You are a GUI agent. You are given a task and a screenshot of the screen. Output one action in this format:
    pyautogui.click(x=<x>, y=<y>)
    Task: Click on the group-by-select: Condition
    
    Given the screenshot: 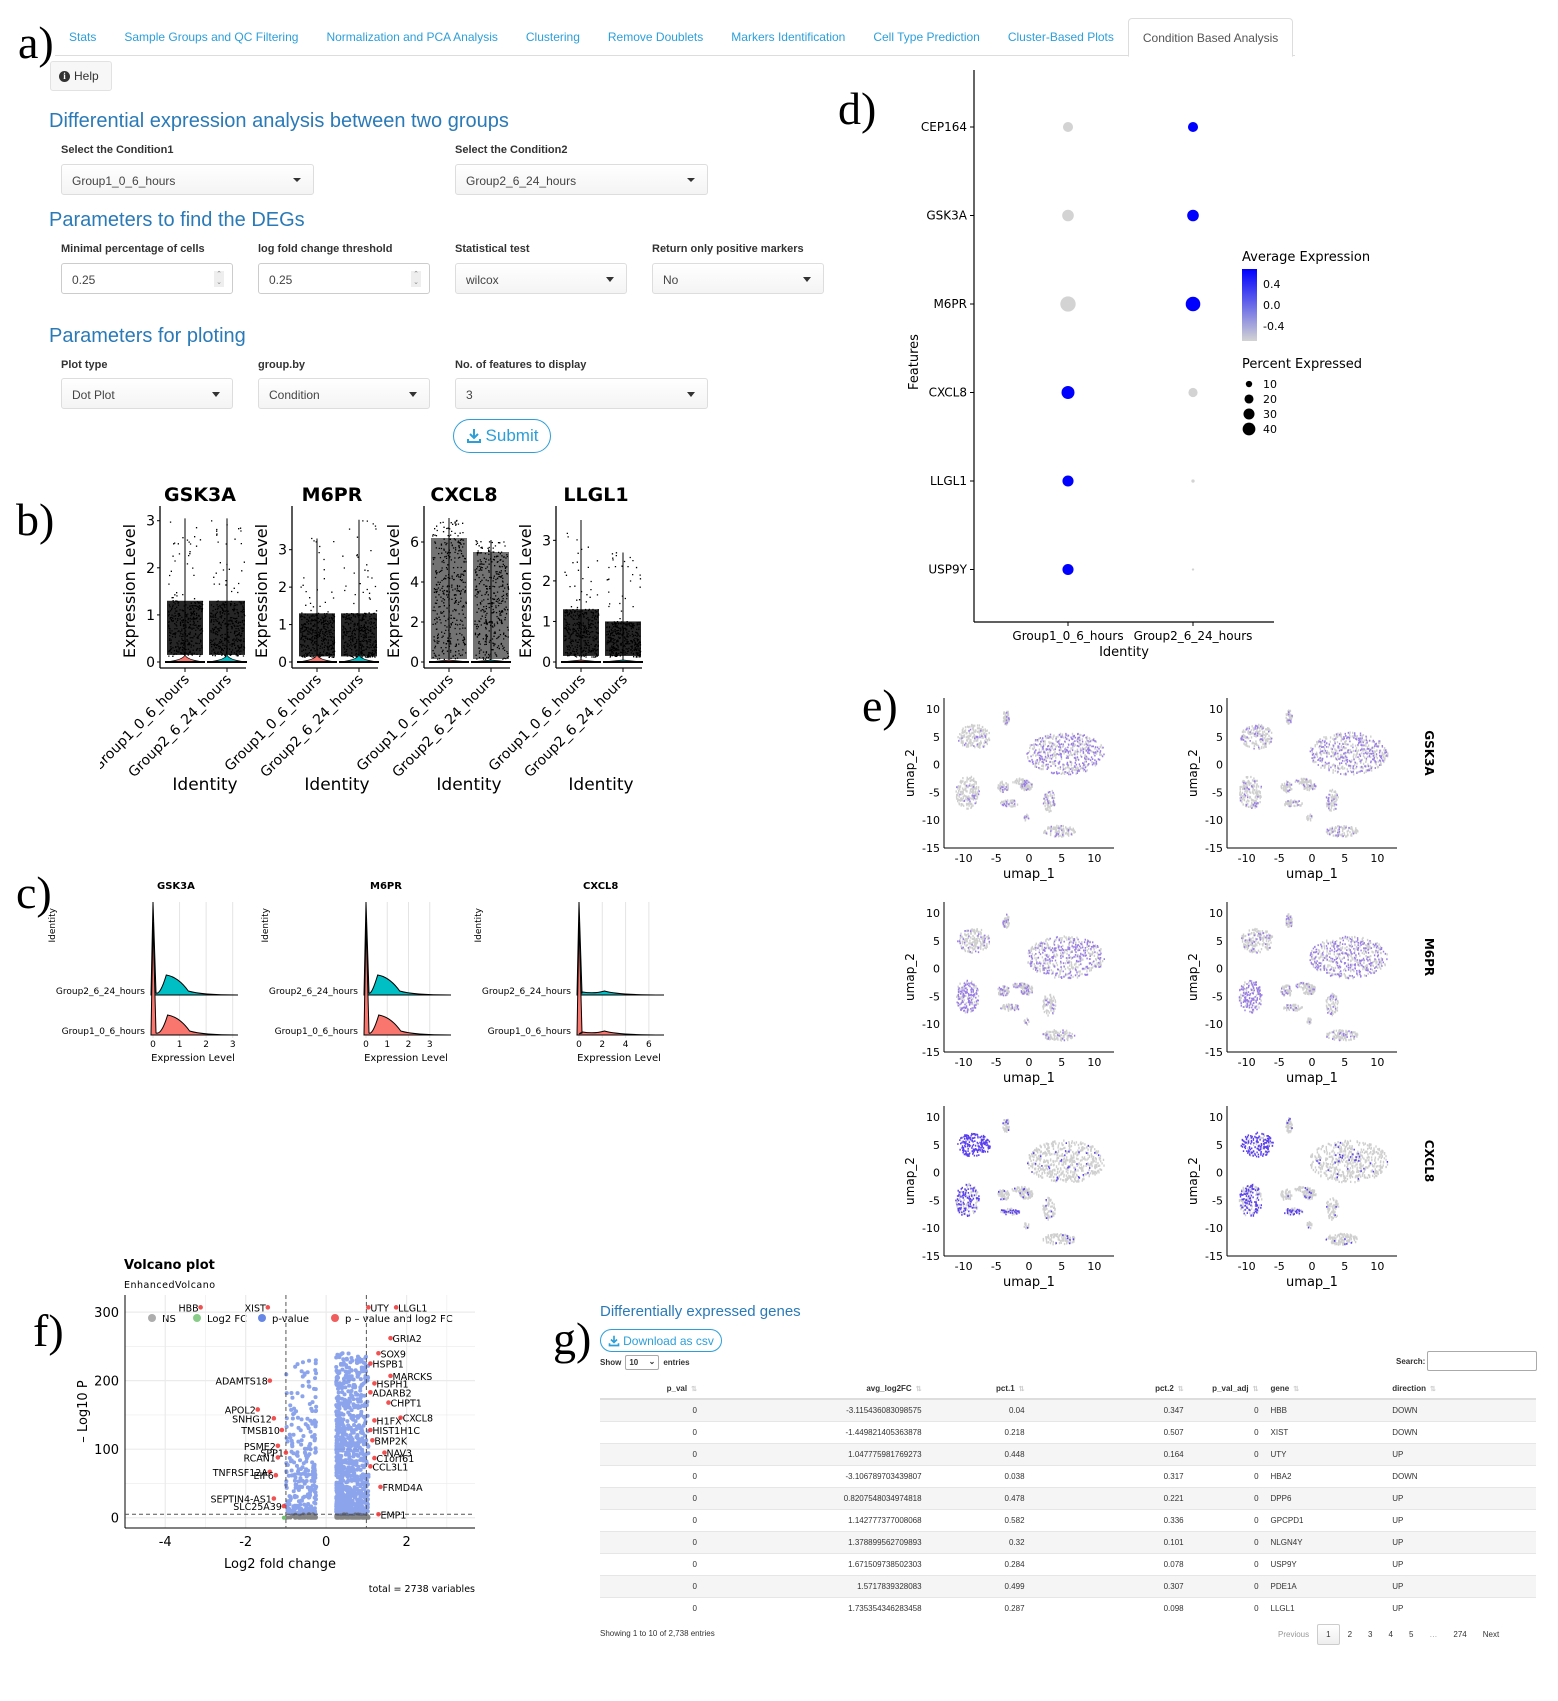 What is the action you would take?
    pyautogui.click(x=344, y=393)
    